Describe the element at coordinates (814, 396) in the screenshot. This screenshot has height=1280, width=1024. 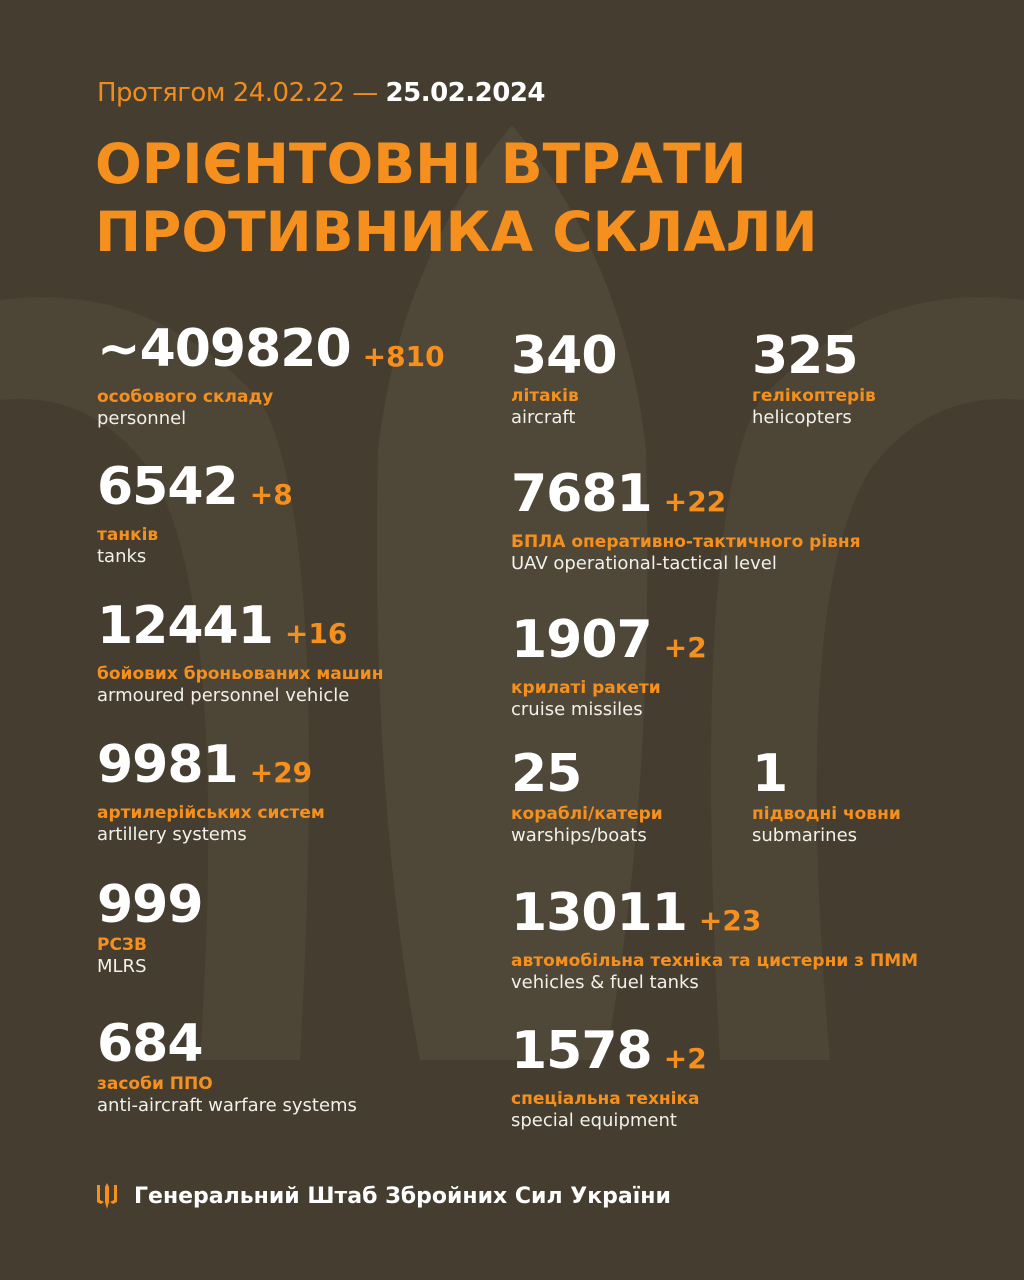
I see `stat-label-ua: гелікоптерів` at that location.